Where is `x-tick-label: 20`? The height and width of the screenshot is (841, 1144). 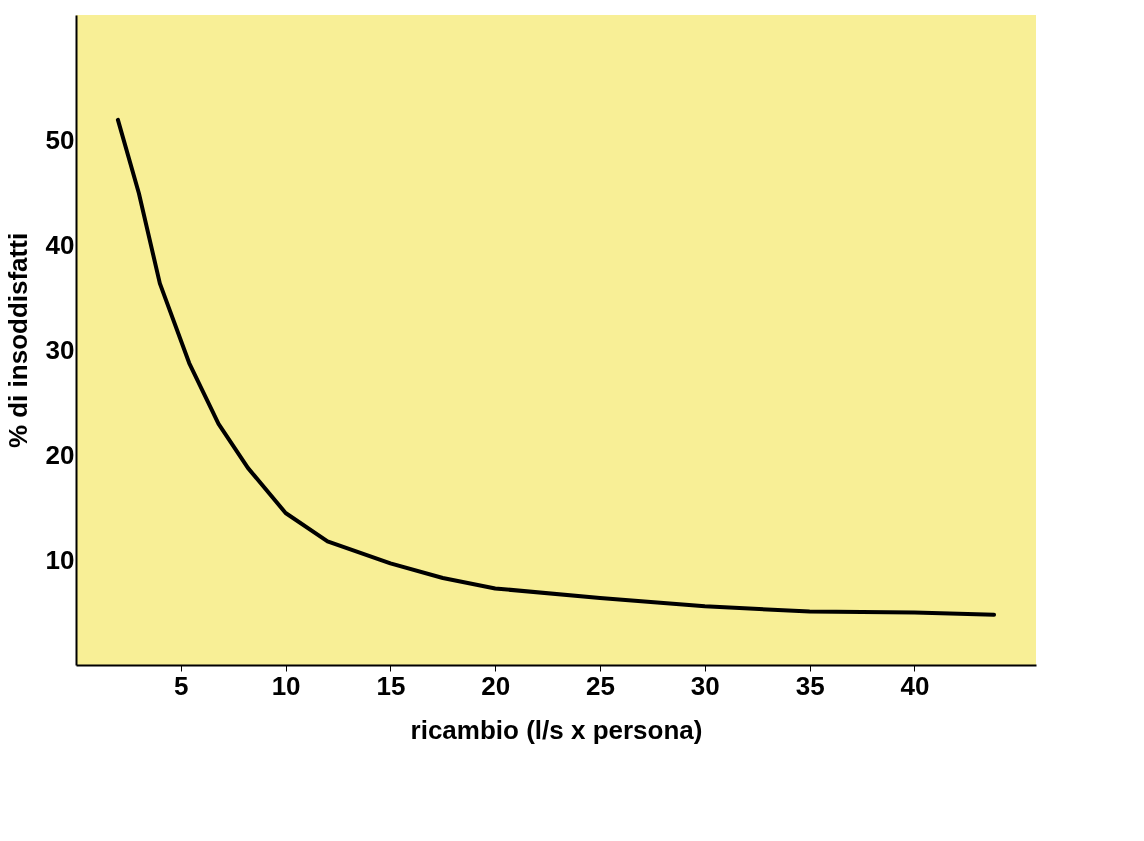 x-tick-label: 20 is located at coordinates (496, 685).